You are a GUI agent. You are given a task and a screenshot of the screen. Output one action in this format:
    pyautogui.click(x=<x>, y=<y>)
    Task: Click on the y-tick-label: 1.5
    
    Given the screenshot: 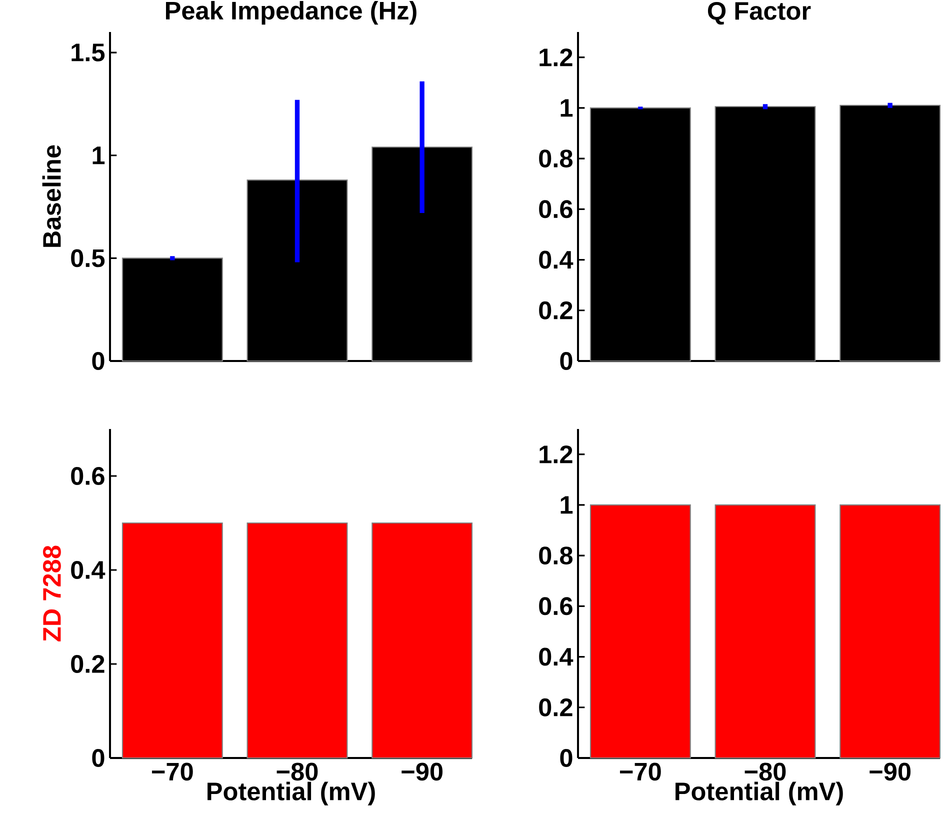 What is the action you would take?
    pyautogui.click(x=88, y=53)
    